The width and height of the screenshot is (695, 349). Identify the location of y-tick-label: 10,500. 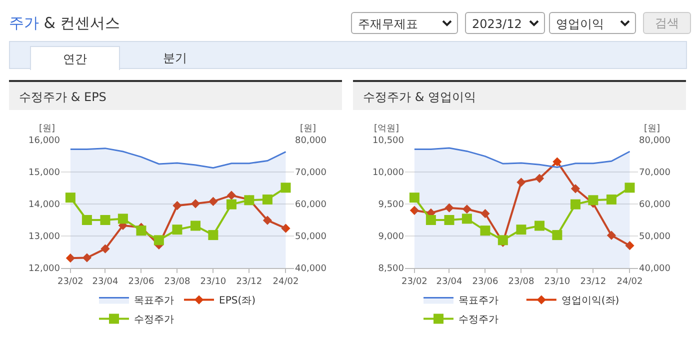
(388, 141).